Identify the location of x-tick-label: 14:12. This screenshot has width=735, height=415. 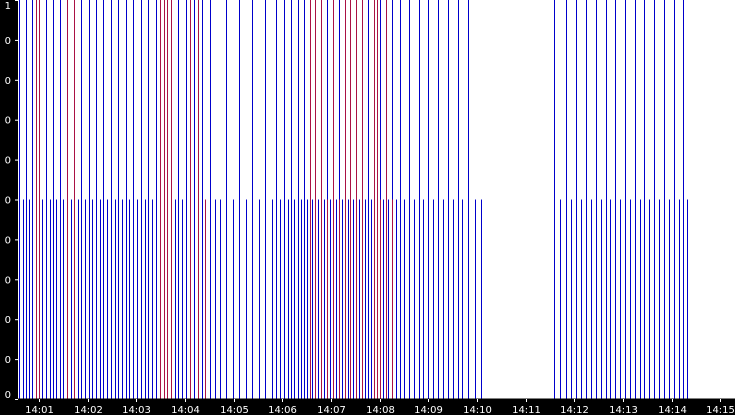
(574, 410).